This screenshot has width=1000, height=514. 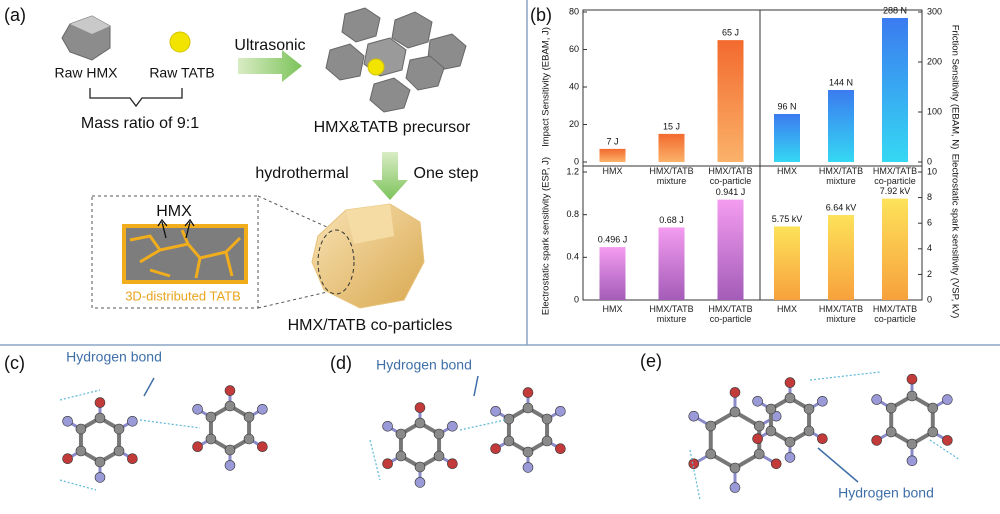 I want to click on axis-title: Friction Sensitivity (EBAM, N), so click(x=954, y=87).